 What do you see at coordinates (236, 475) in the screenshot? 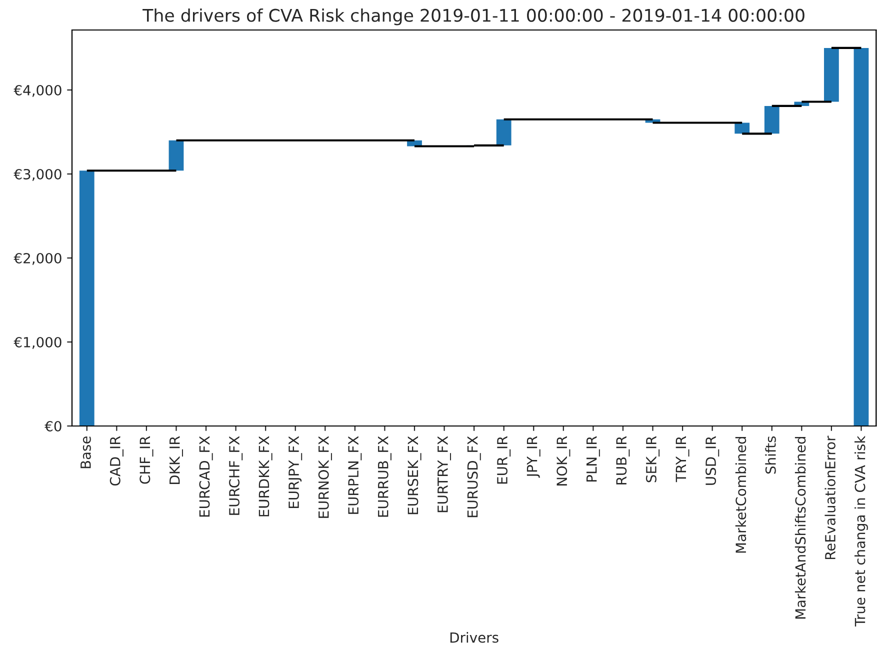
I see `x-tick-label: EURCHF_FX` at bounding box center [236, 475].